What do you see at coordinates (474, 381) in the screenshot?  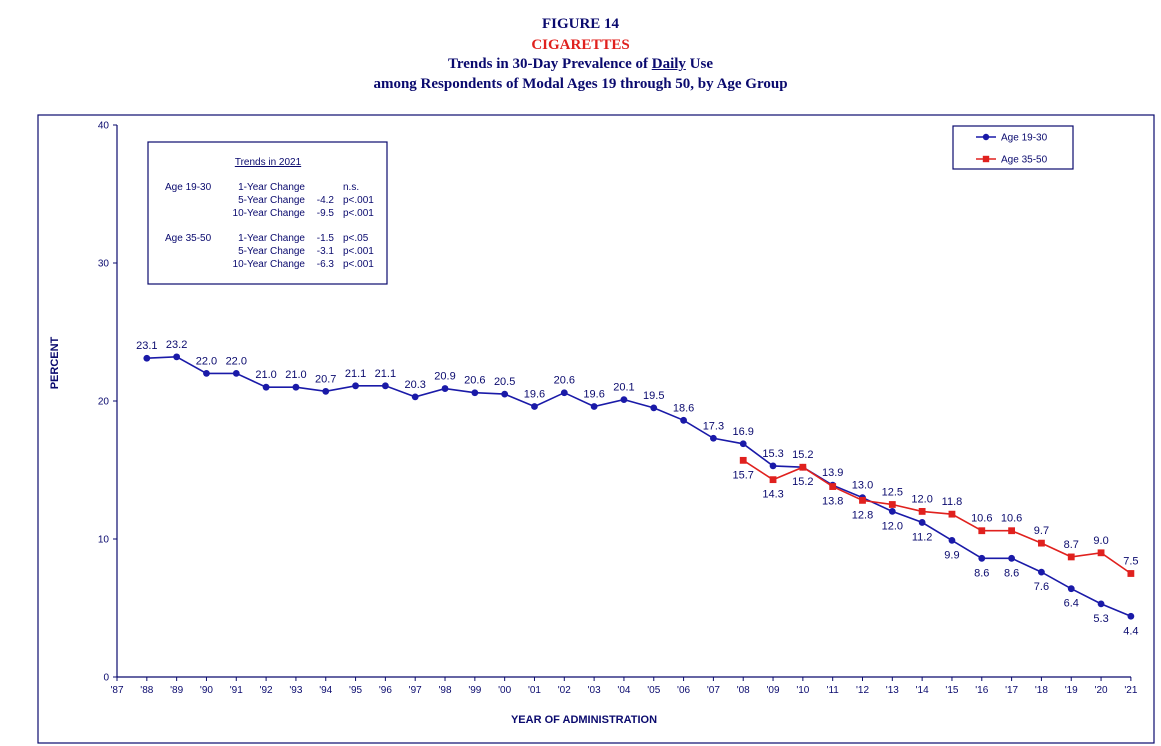 I see `data-label-age-19-30: 20.6` at bounding box center [474, 381].